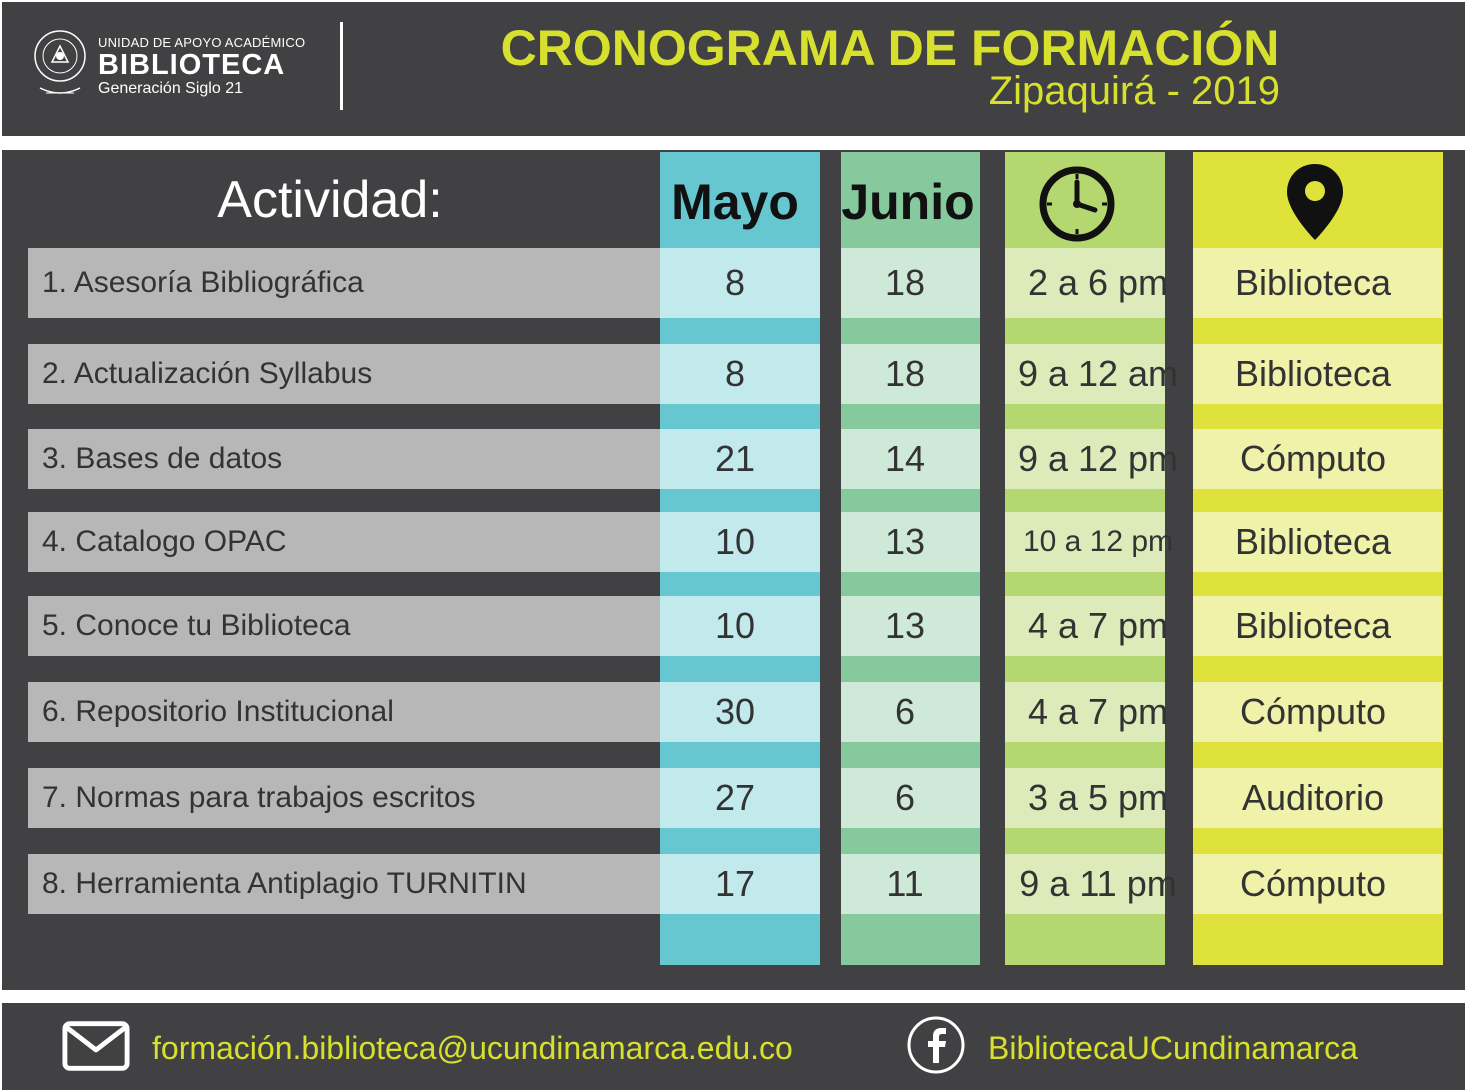 Image resolution: width=1467 pixels, height=1090 pixels. I want to click on header-bar, so click(733, 69).